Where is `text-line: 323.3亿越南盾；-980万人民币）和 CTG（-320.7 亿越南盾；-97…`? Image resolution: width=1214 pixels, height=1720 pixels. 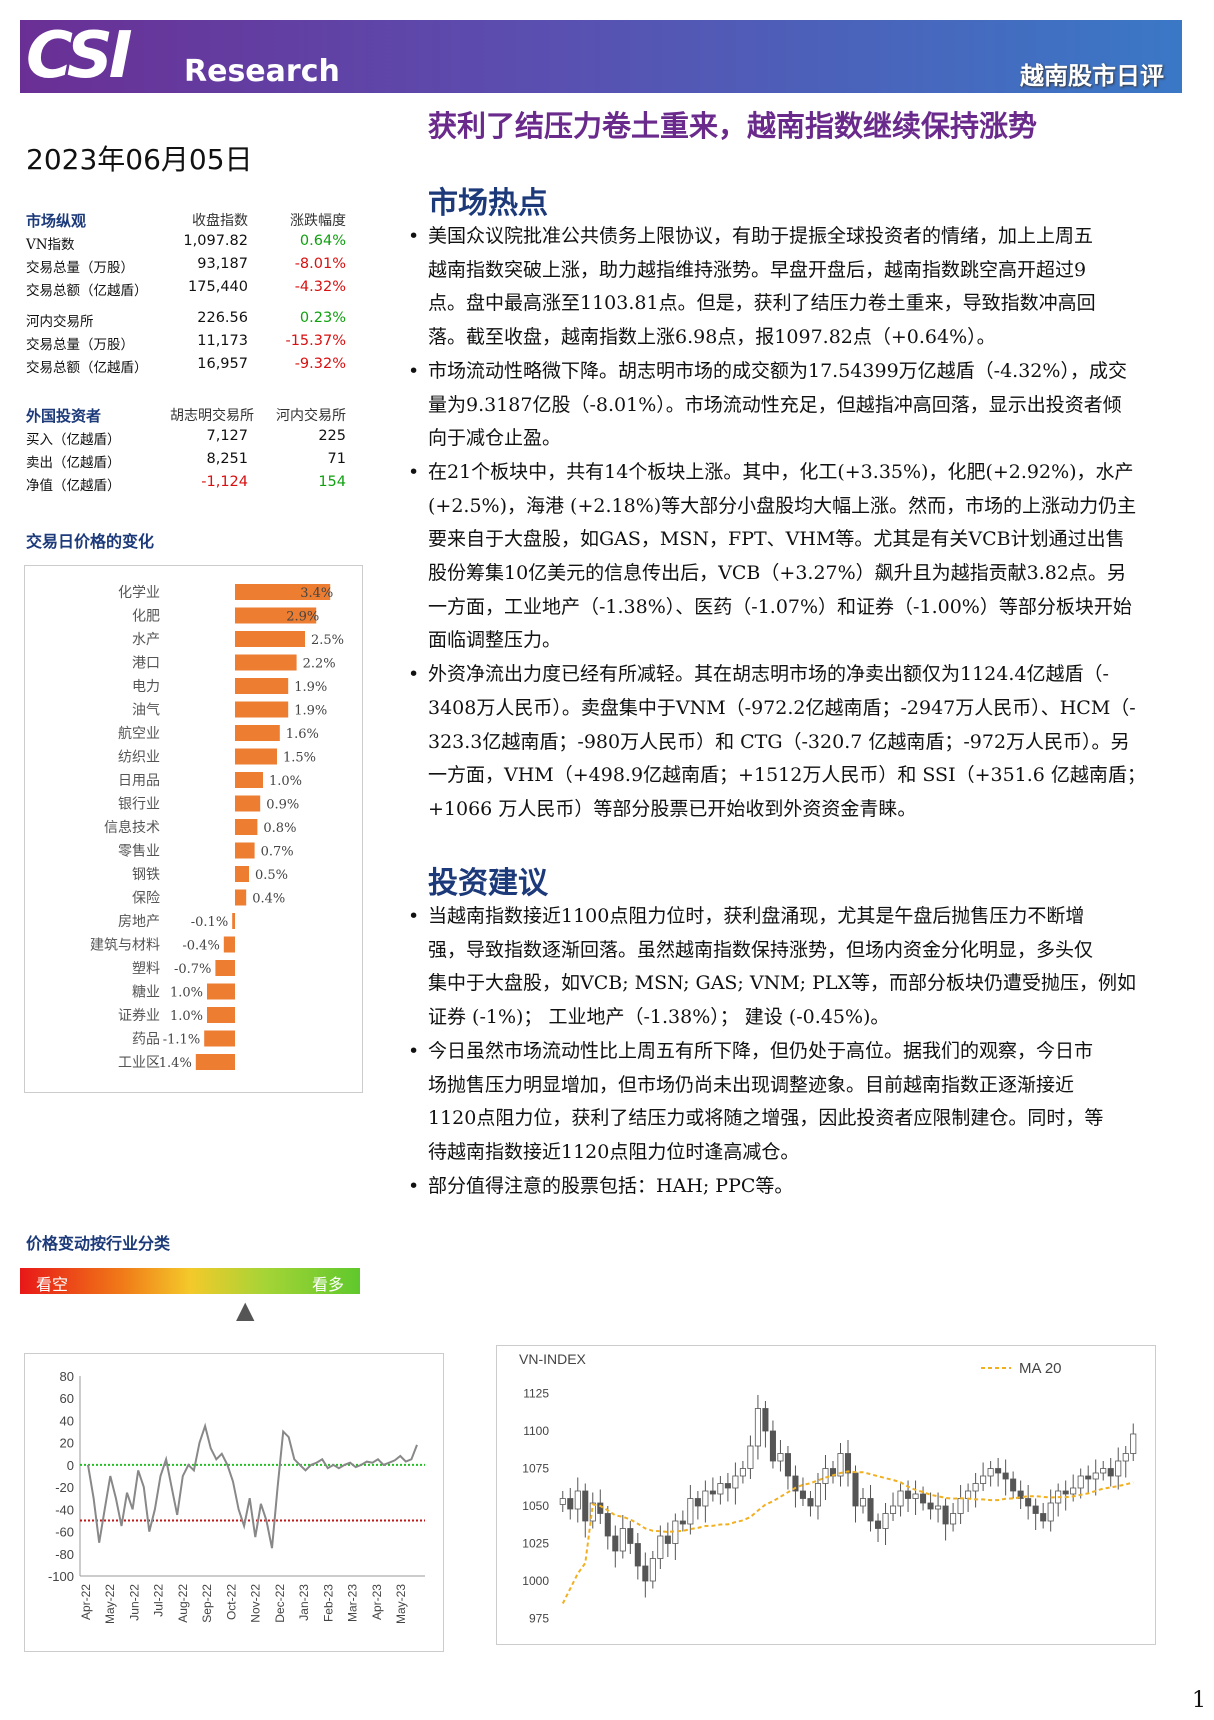
text-line: 323.3亿越南盾；-980万人民币）和 CTG（-320.7 亿越南盾；-97… is located at coordinates (799, 743).